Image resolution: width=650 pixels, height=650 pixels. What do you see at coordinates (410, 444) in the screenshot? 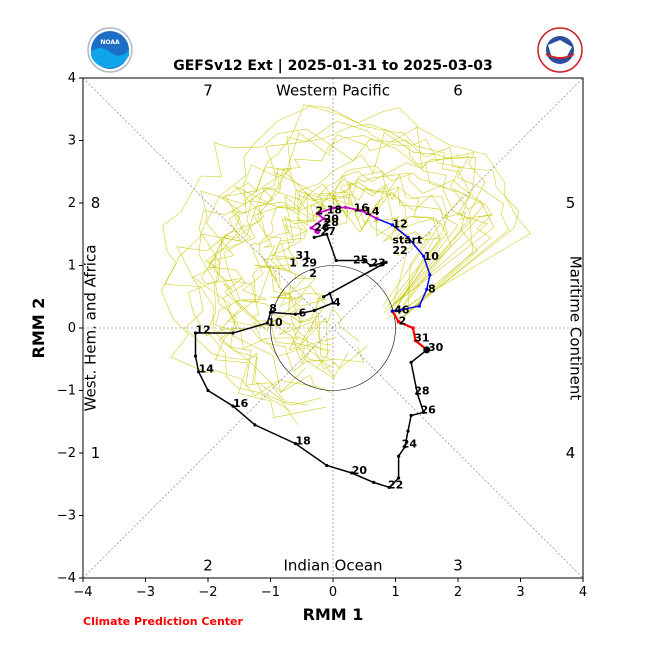
I see `day-label: 24` at bounding box center [410, 444].